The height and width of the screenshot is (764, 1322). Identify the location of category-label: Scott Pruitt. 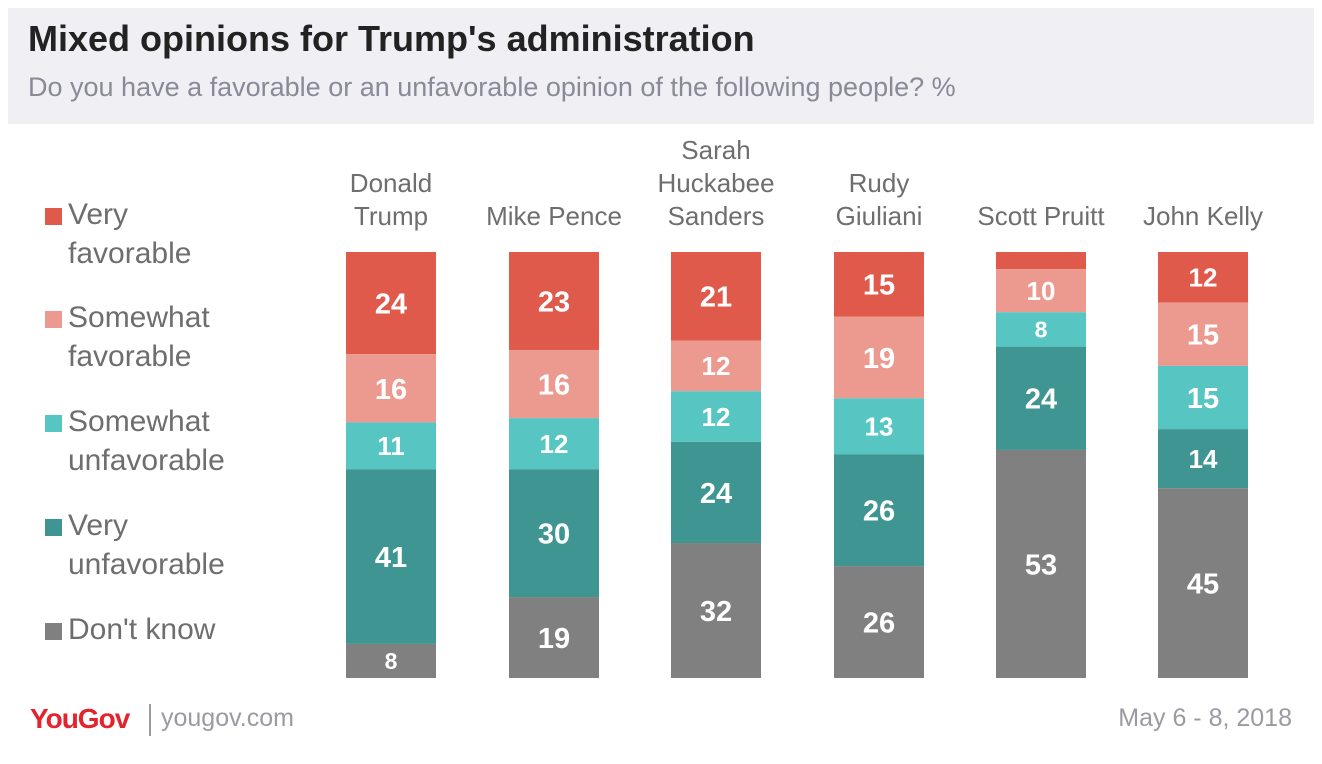
(1041, 216).